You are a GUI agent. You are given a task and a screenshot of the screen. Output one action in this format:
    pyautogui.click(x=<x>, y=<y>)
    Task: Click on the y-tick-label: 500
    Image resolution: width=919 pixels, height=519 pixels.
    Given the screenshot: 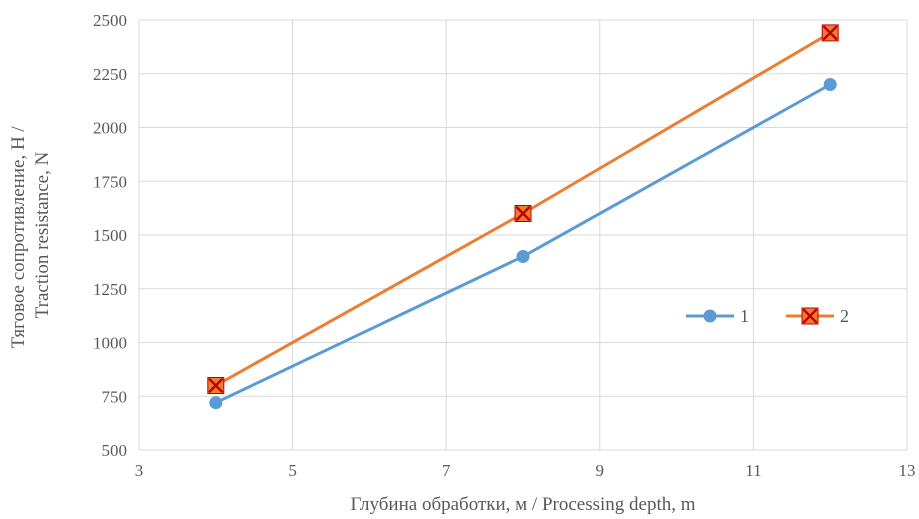 What is the action you would take?
    pyautogui.click(x=115, y=450)
    